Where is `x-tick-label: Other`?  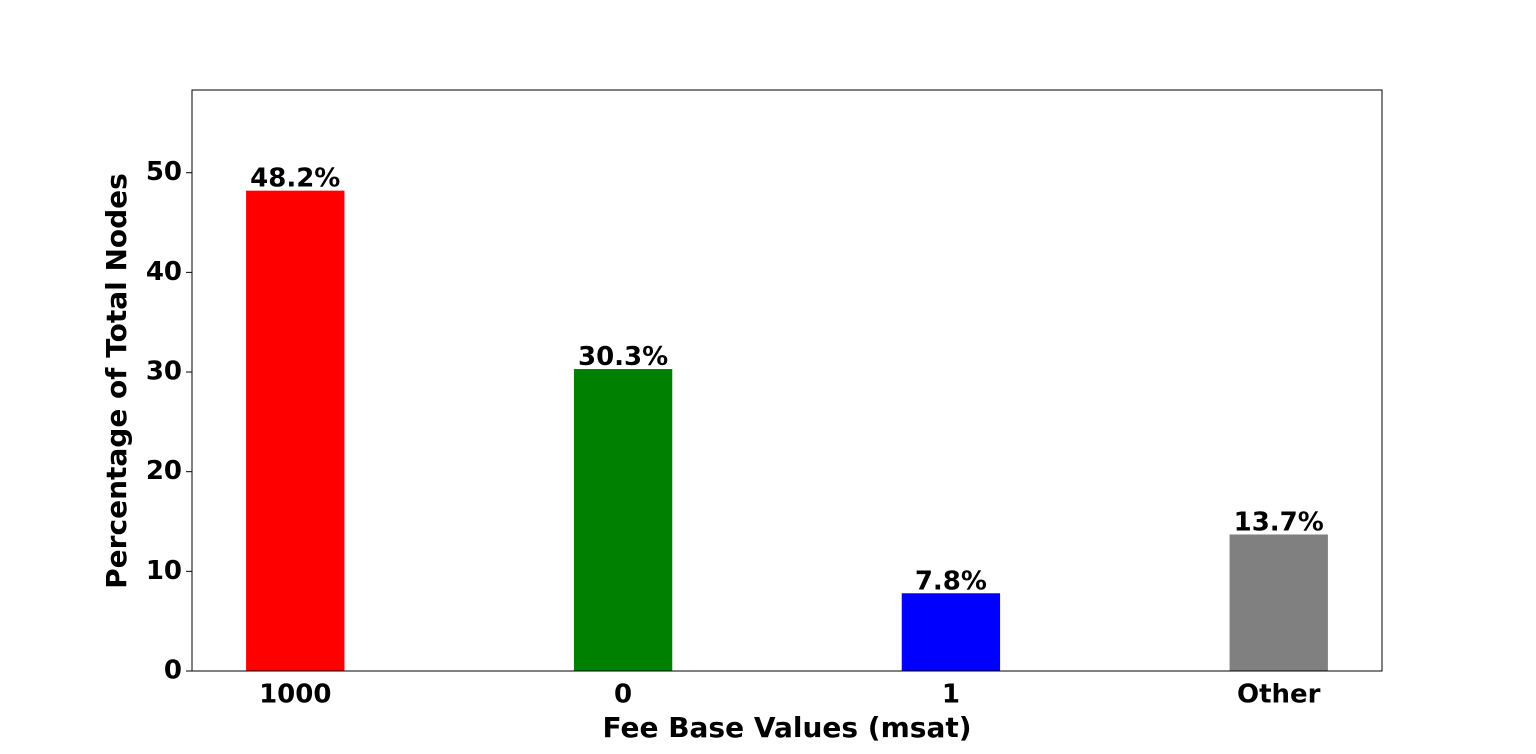
x-tick-label: Other is located at coordinates (1279, 695).